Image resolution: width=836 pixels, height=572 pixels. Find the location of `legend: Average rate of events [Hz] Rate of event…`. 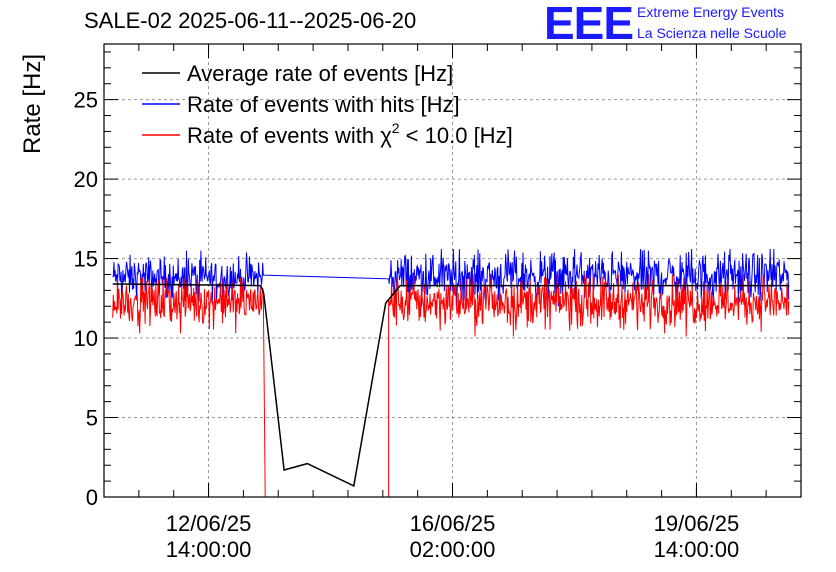

legend: Average rate of events [Hz] Rate of event… is located at coordinates (327, 104).